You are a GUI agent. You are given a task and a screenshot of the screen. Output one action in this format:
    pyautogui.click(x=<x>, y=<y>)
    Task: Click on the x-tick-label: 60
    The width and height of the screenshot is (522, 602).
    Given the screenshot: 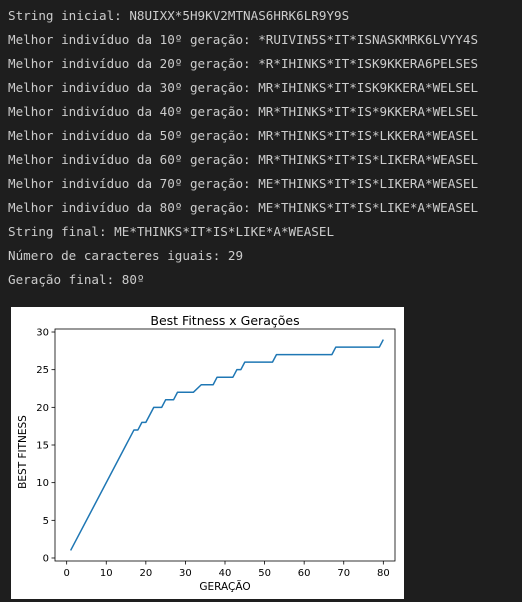 What is the action you would take?
    pyautogui.click(x=304, y=573)
    